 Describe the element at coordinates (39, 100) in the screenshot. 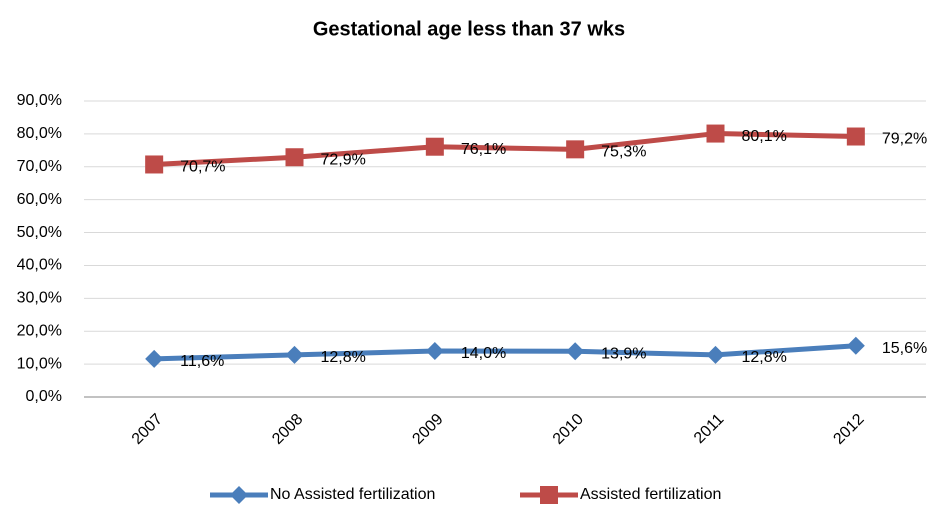

I see `y-tick-label: 90,0%` at that location.